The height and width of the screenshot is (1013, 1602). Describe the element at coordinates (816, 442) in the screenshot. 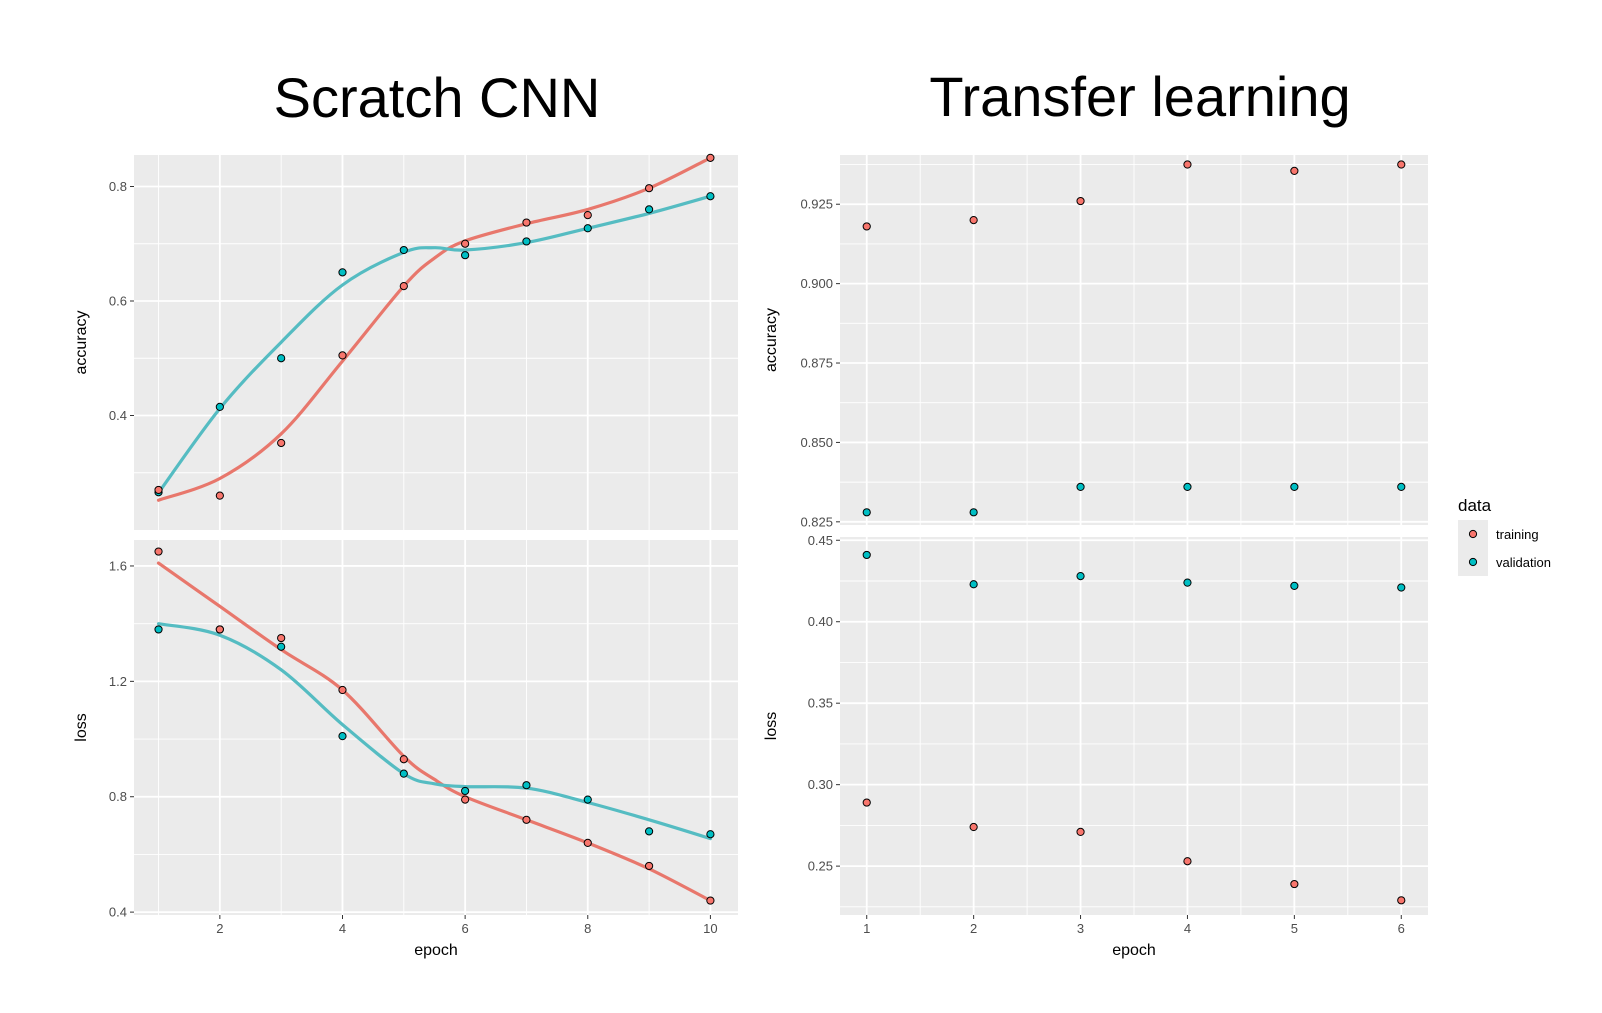

I see `y-tick-label: 0.850` at that location.